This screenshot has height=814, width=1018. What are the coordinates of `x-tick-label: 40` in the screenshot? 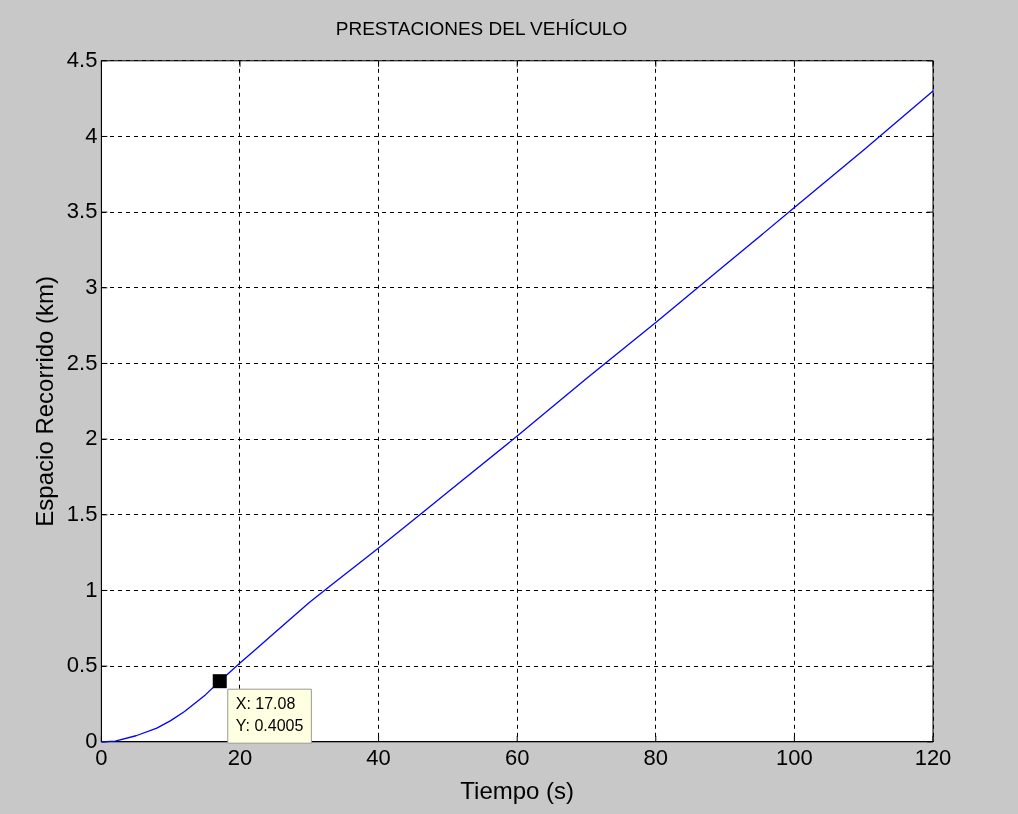 It's located at (378, 758).